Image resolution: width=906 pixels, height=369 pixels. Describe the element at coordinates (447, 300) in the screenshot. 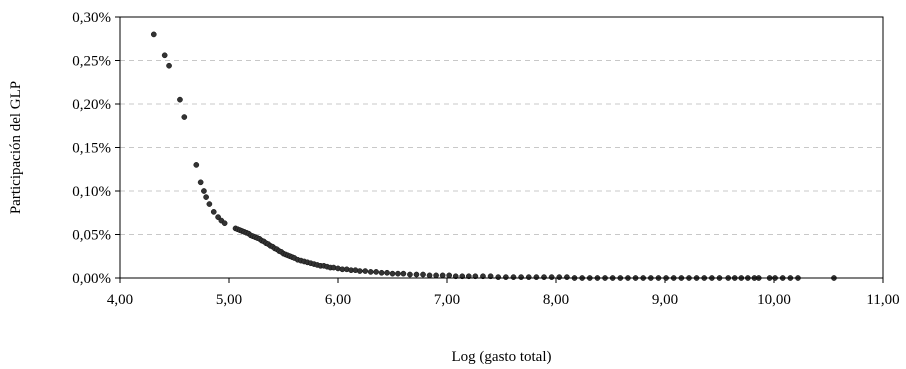

I see `x-tick-label: 7,00` at that location.